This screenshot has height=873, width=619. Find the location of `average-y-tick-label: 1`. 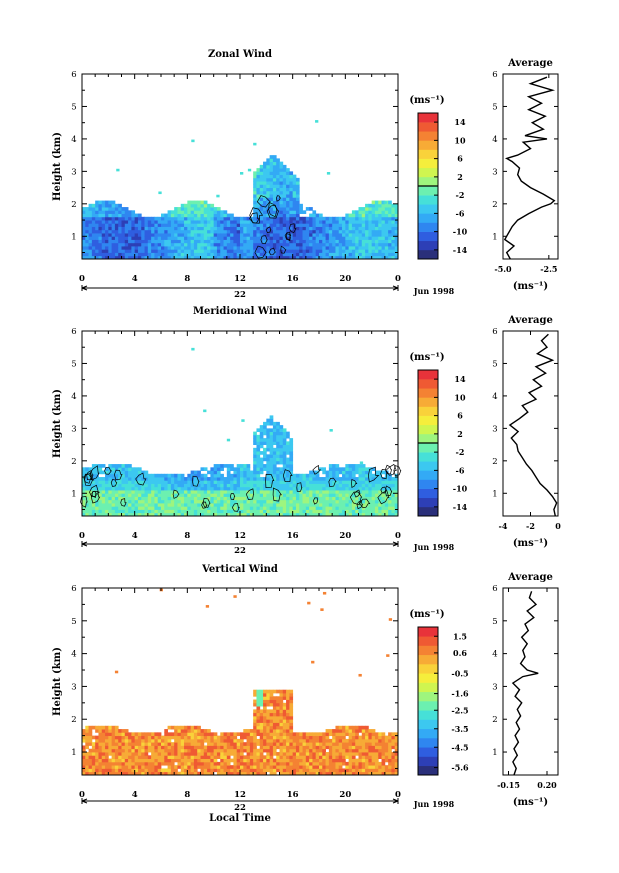

average-y-tick-label: 1 is located at coordinates (494, 494).